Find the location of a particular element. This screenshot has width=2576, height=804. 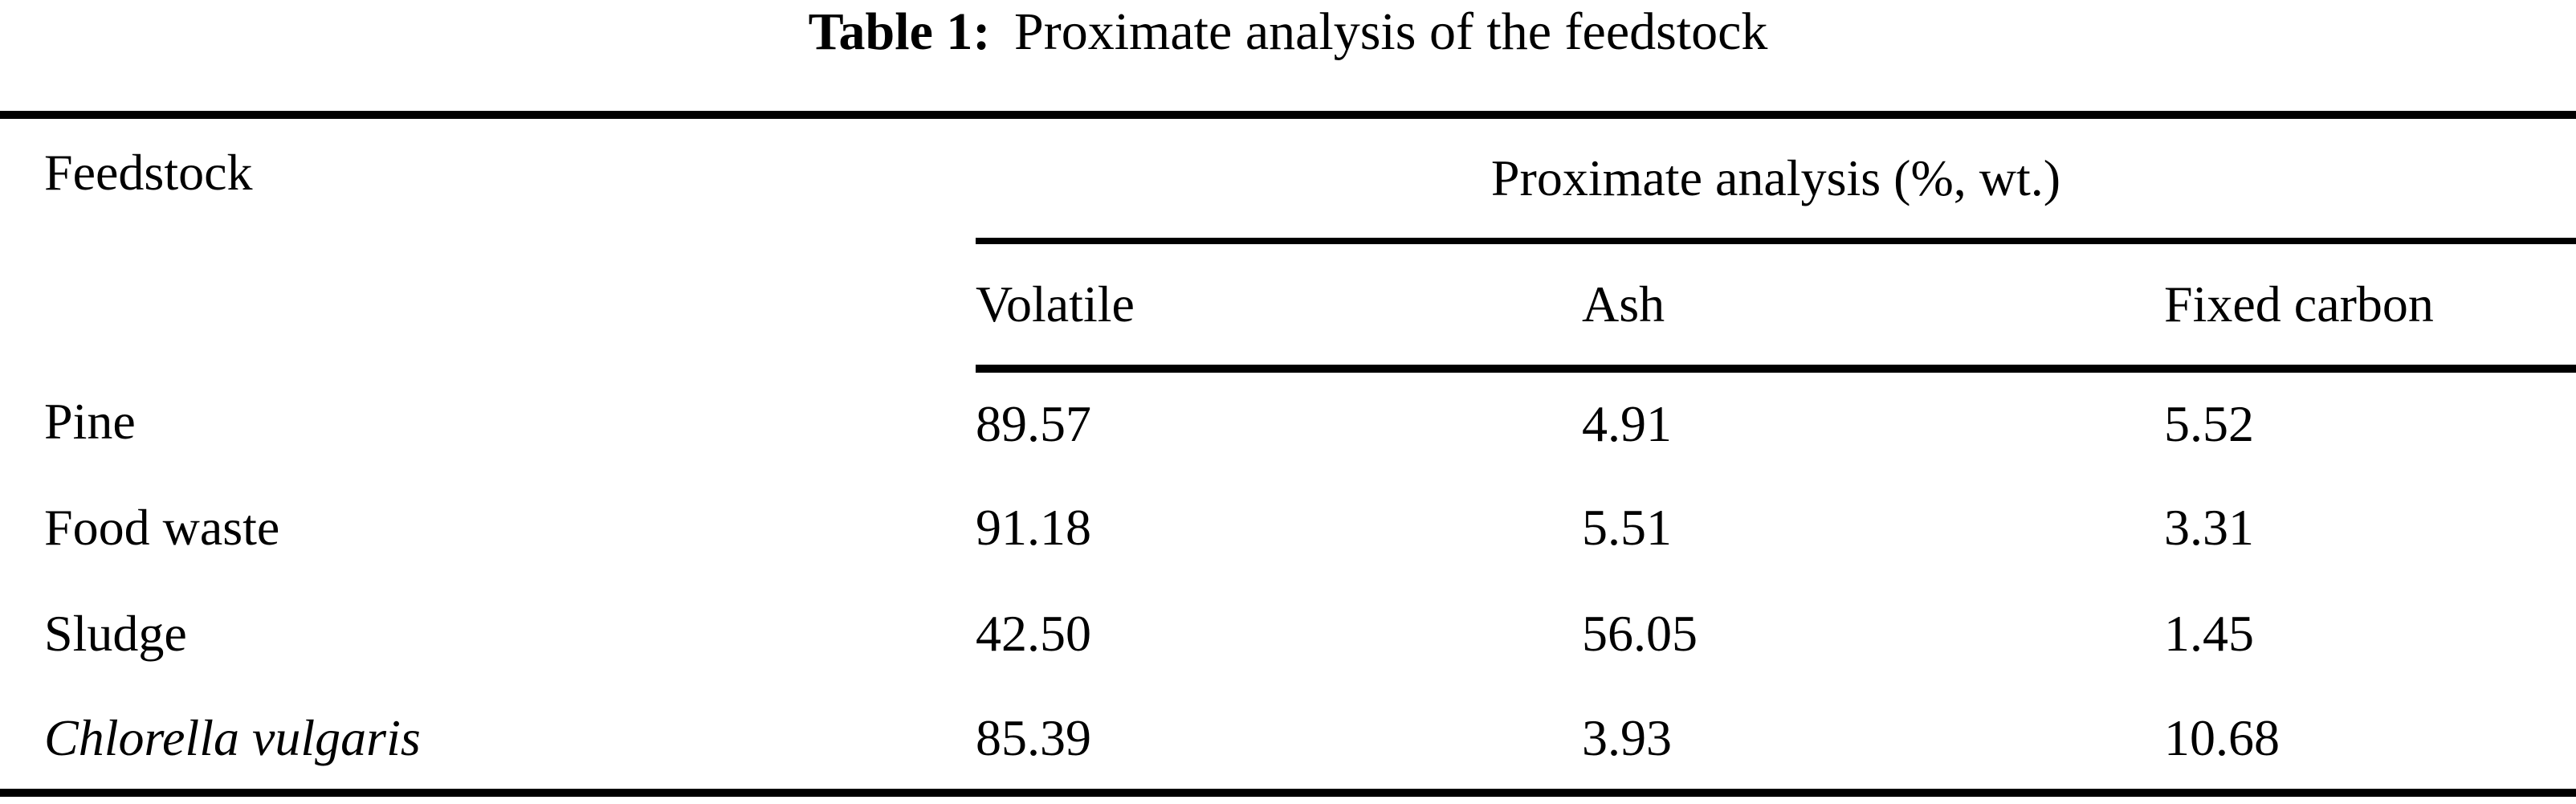

volatile-value-cell: 85.39 is located at coordinates (1033, 737).